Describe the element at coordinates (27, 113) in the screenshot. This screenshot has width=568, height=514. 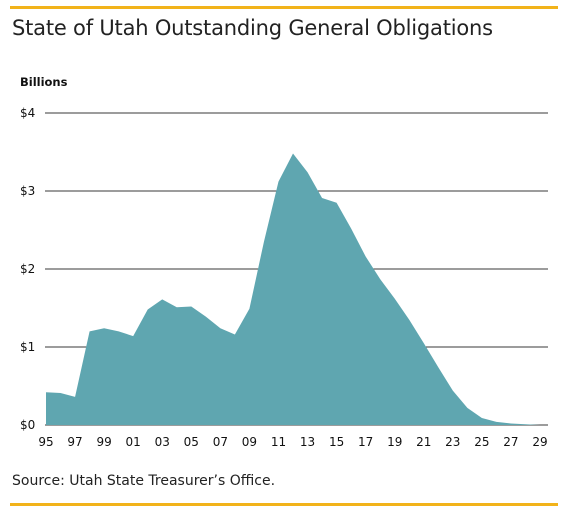
I see `y-tick-label: $4` at that location.